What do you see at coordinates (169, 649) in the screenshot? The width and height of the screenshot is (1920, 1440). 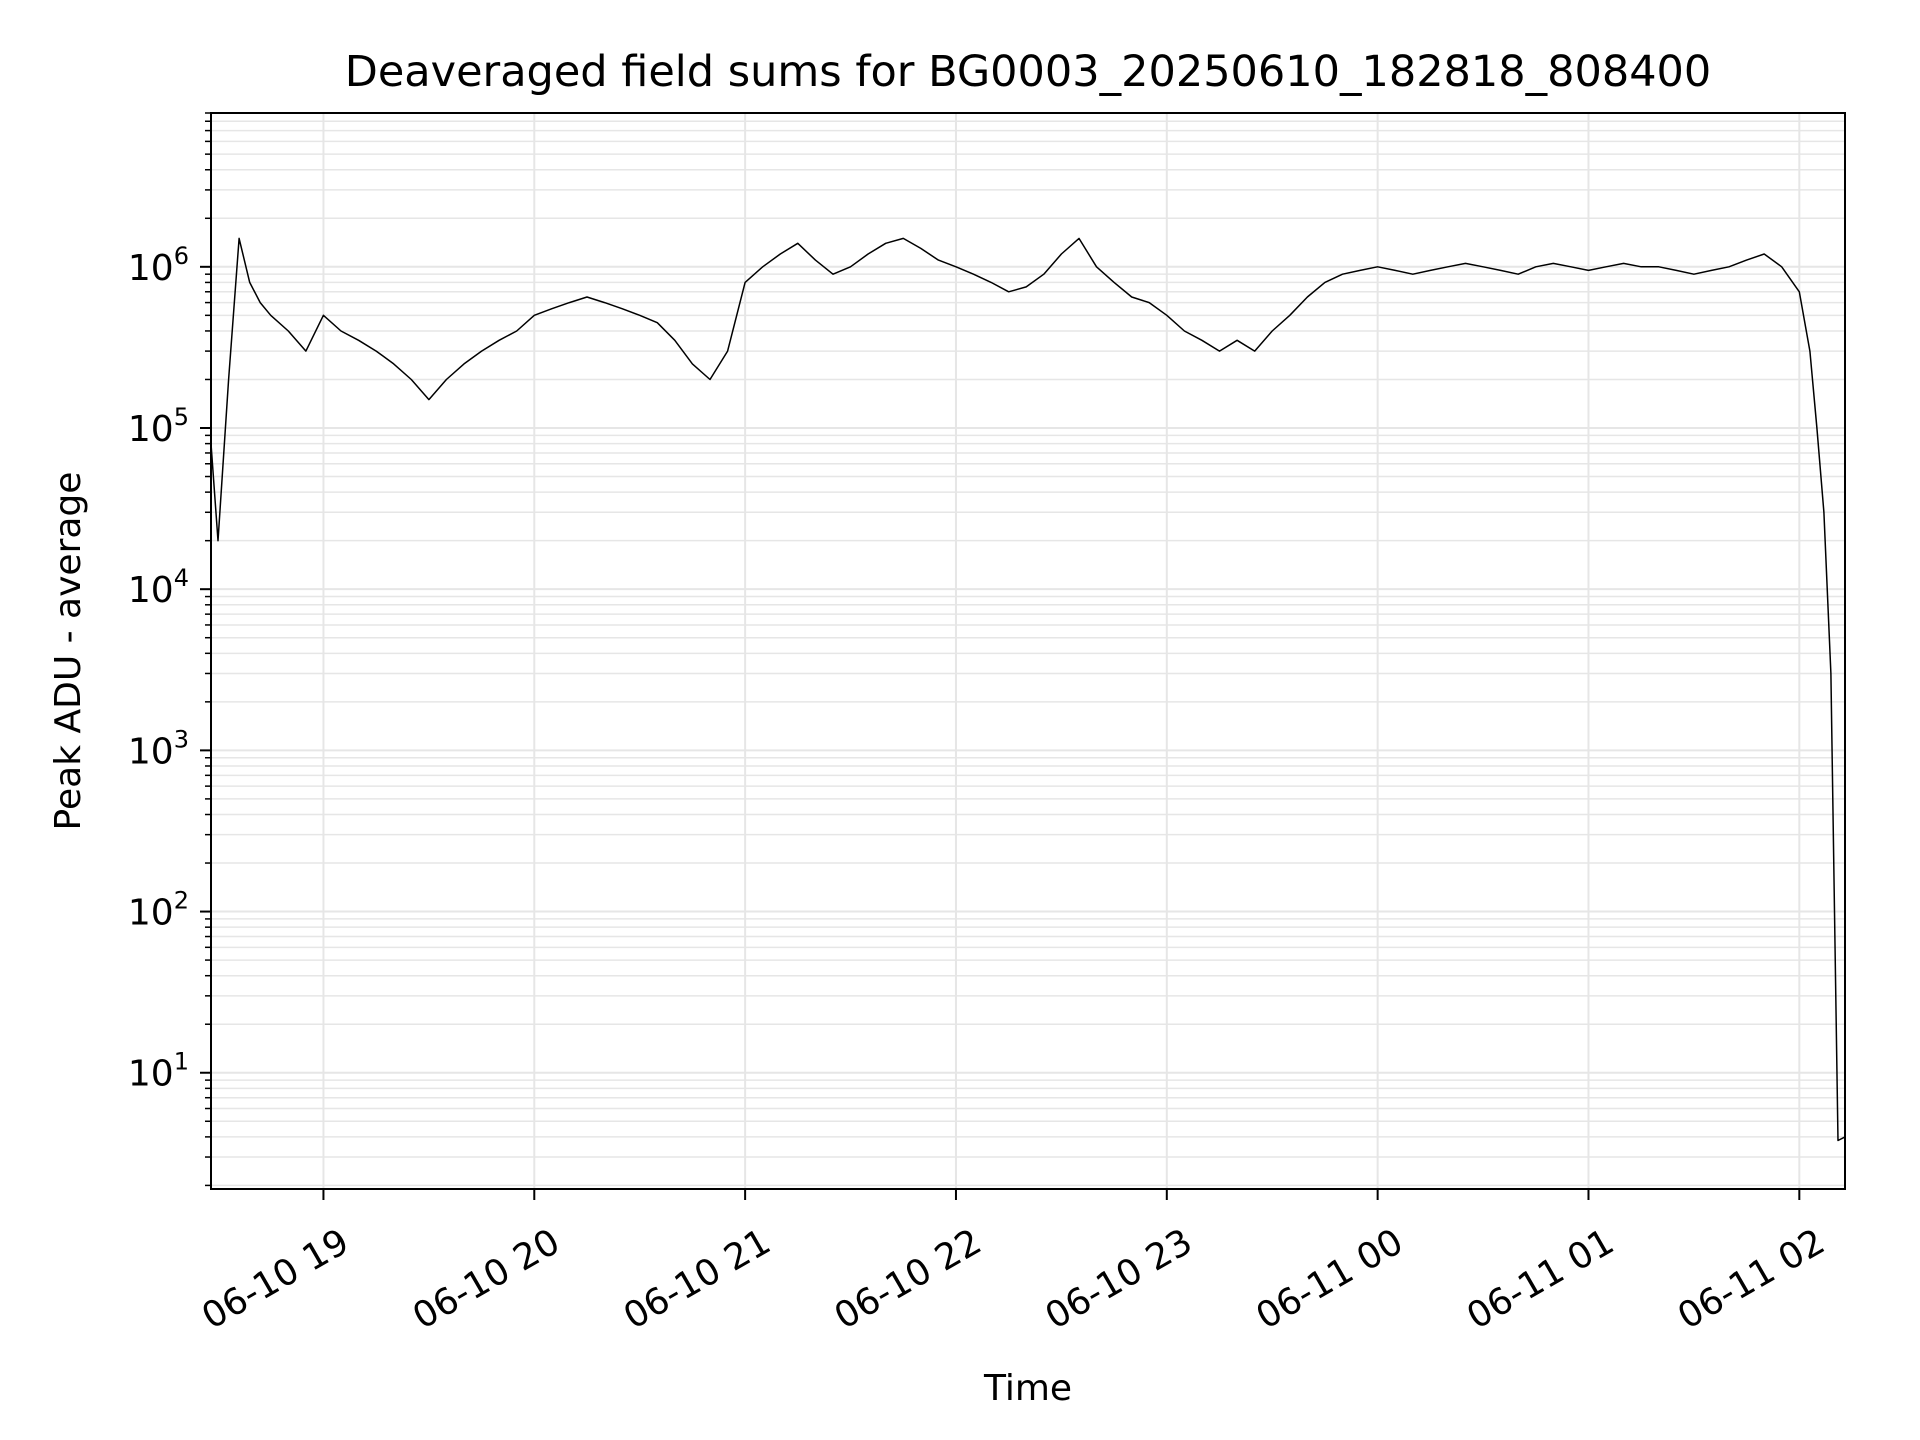 I see `y-axis: 10¹ 10² 10³ 10⁴ 10⁵ 10⁶` at bounding box center [169, 649].